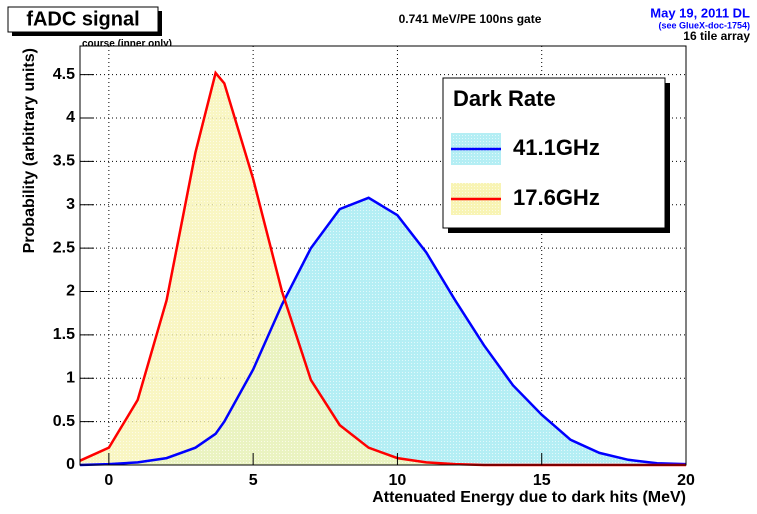 Image resolution: width=757 pixels, height=514 pixels. What do you see at coordinates (64, 421) in the screenshot?
I see `y-tick-label: 0.5` at bounding box center [64, 421].